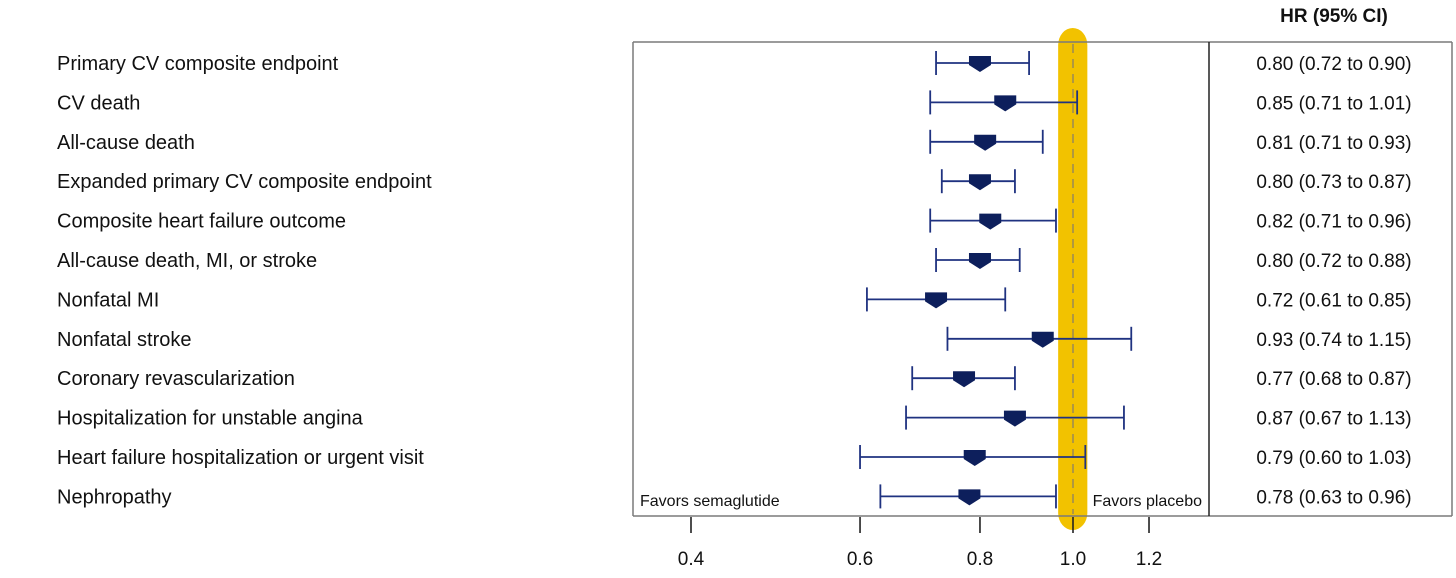  What do you see at coordinates (691, 559) in the screenshot?
I see `x-axis-tick-label: 0.4` at bounding box center [691, 559].